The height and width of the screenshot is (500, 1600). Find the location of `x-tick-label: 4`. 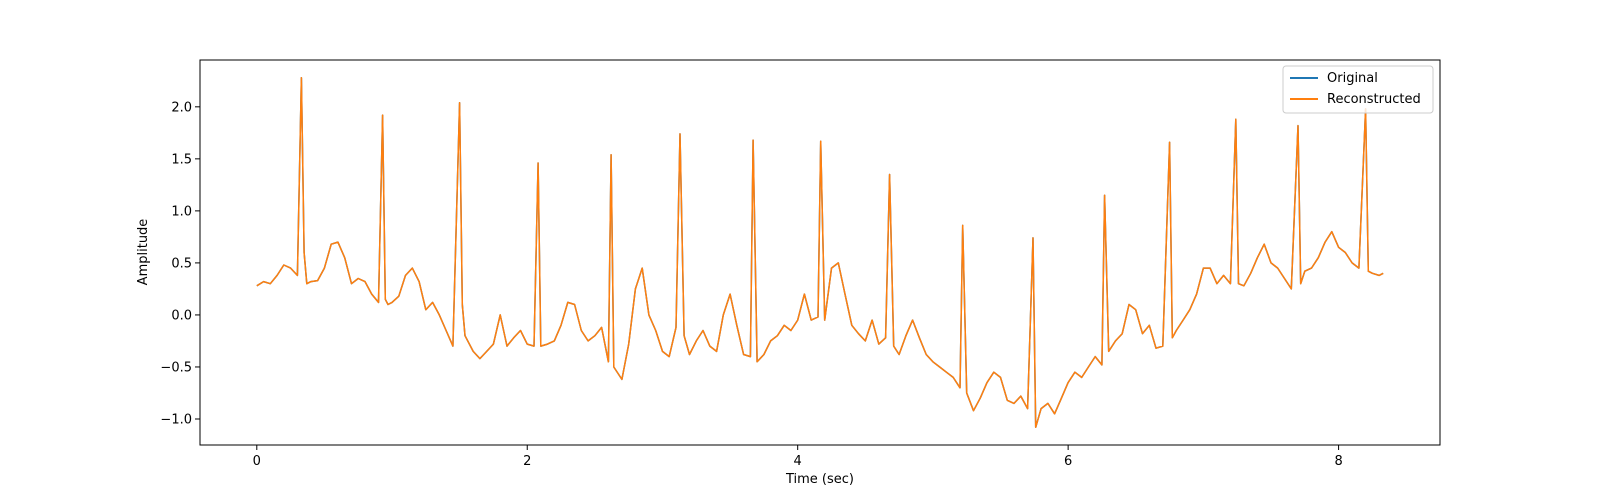

x-tick-label: 4 is located at coordinates (798, 461).